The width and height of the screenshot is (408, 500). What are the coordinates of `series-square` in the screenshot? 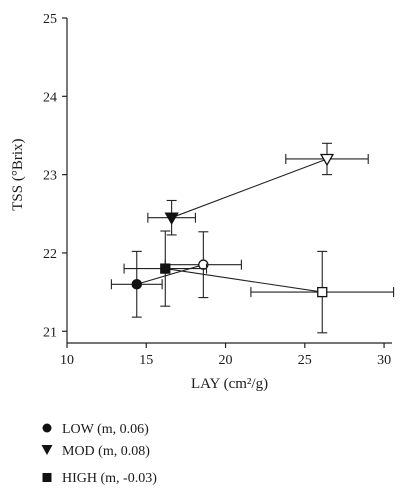 It's located at (259, 282).